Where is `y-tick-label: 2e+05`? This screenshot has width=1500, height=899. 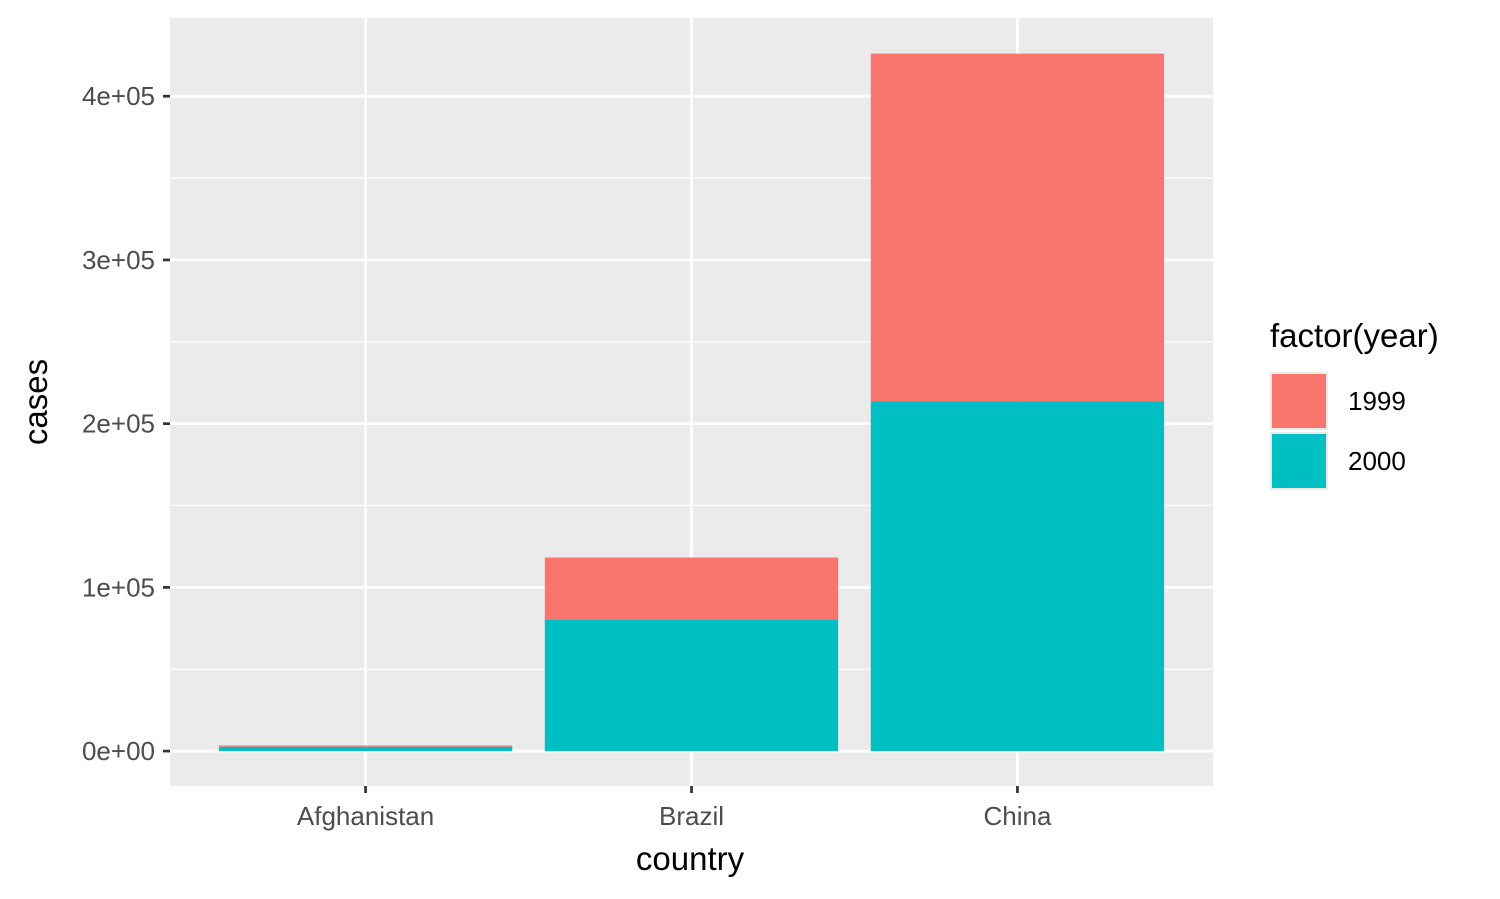 y-tick-label: 2e+05 is located at coordinates (118, 424).